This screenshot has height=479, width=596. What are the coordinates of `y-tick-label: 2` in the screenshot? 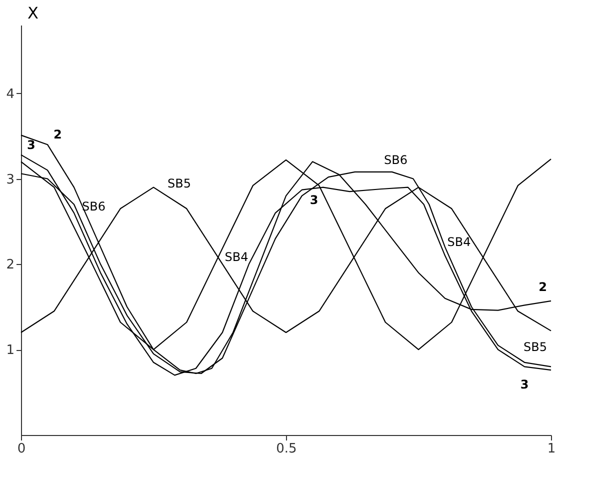 It's located at (10, 265).